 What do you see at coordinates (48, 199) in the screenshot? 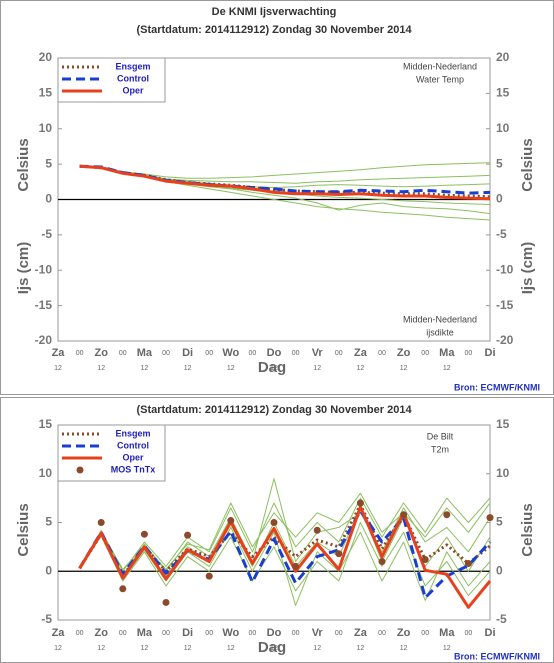
I see `y-tick-label: 0` at bounding box center [48, 199].